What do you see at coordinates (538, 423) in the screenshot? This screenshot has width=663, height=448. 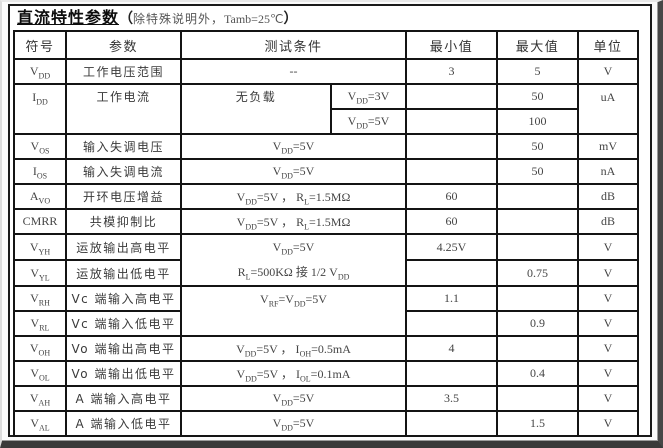 I see `cell-max: 1.5` at bounding box center [538, 423].